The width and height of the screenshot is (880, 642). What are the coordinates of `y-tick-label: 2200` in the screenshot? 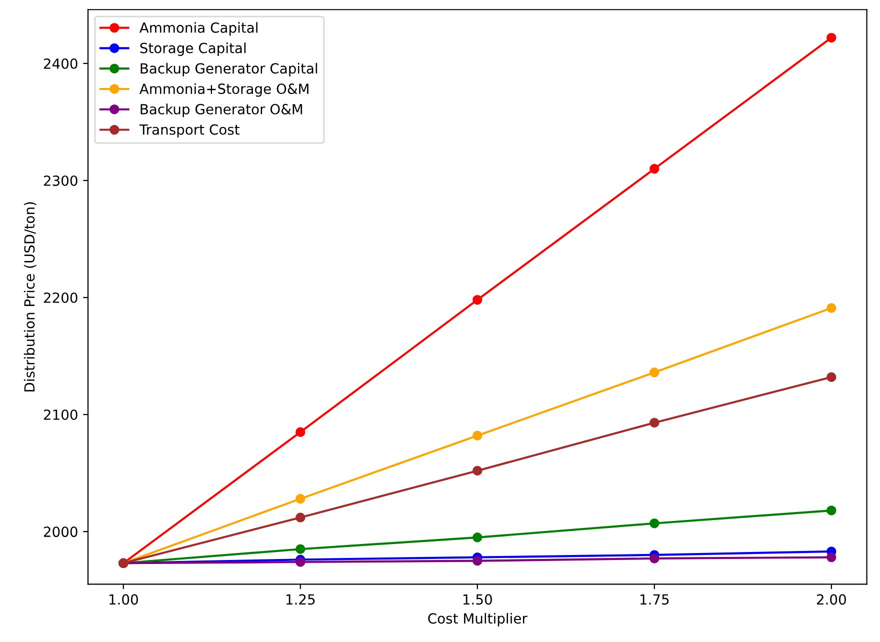 It's located at (61, 297).